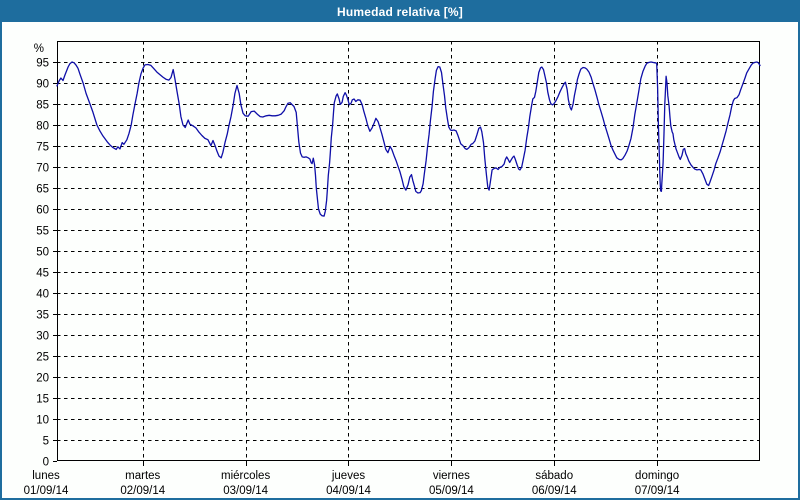  What do you see at coordinates (42, 85) in the screenshot?
I see `svg-text: 90` at bounding box center [42, 85].